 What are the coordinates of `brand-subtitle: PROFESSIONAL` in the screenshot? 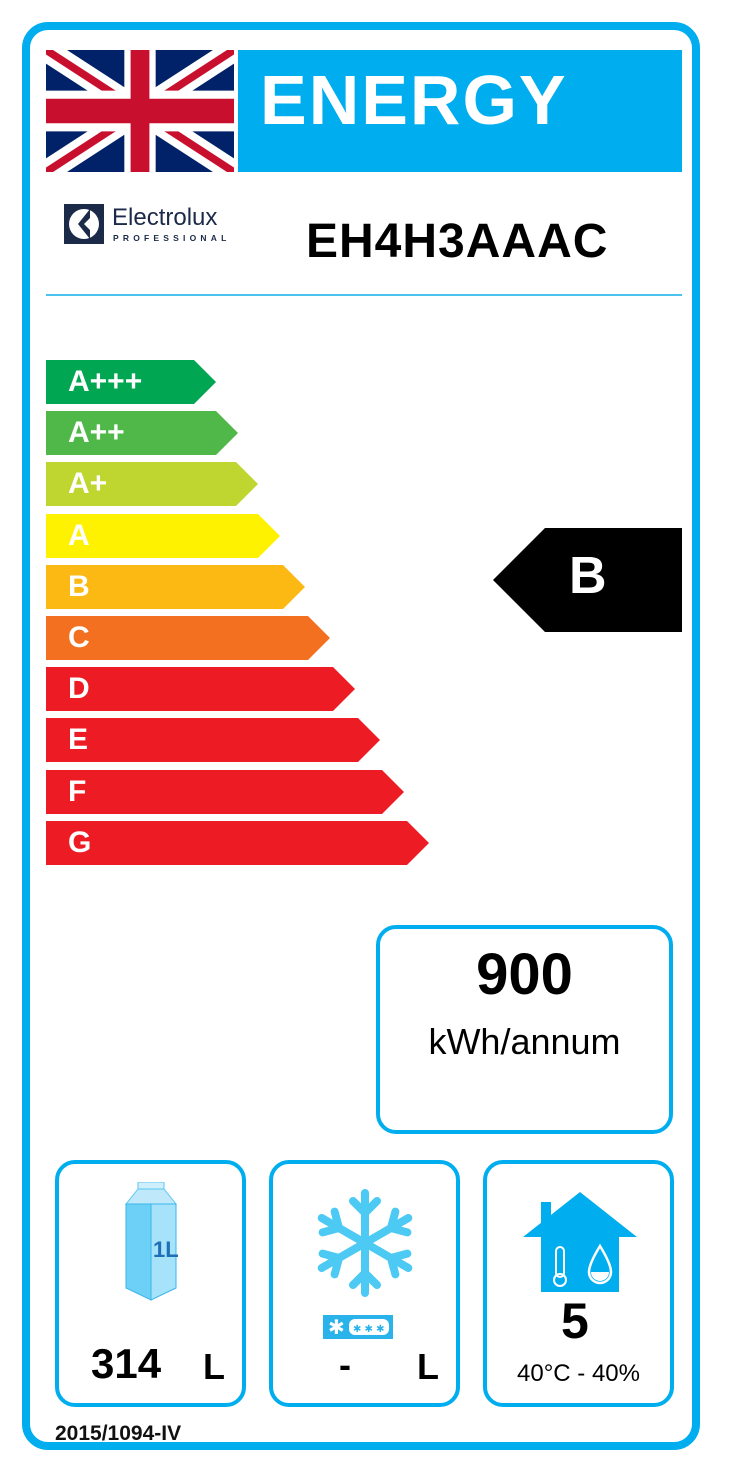 It's located at (172, 238).